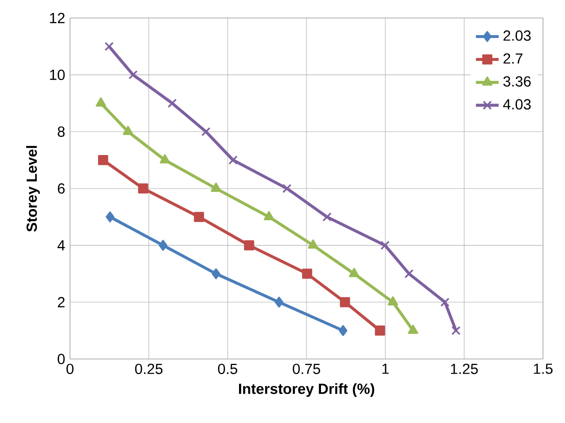  What do you see at coordinates (306, 390) in the screenshot?
I see `x-axis-title: Interstorey Drift (%)` at bounding box center [306, 390].